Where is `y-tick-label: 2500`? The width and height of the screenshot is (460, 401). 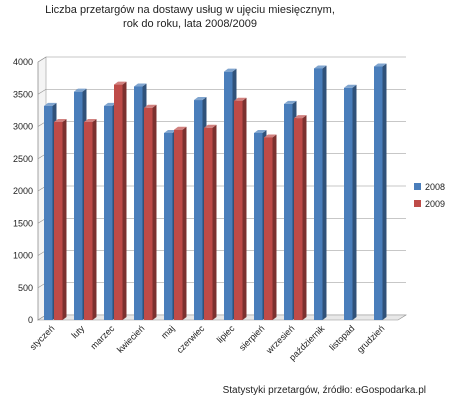 y-tick-label: 2500 is located at coordinates (23, 159).